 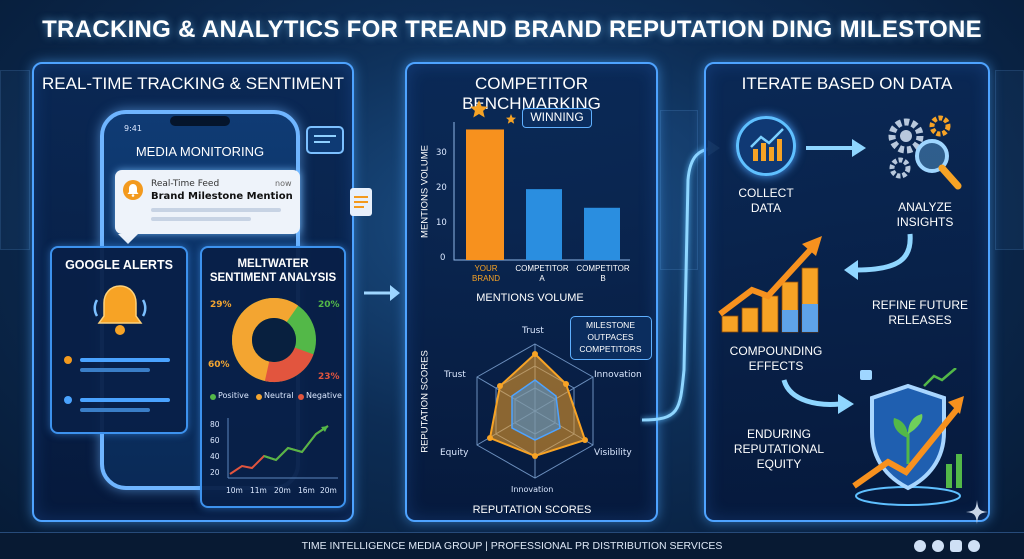 I want to click on legend-neutral: Neutral, so click(x=279, y=395).